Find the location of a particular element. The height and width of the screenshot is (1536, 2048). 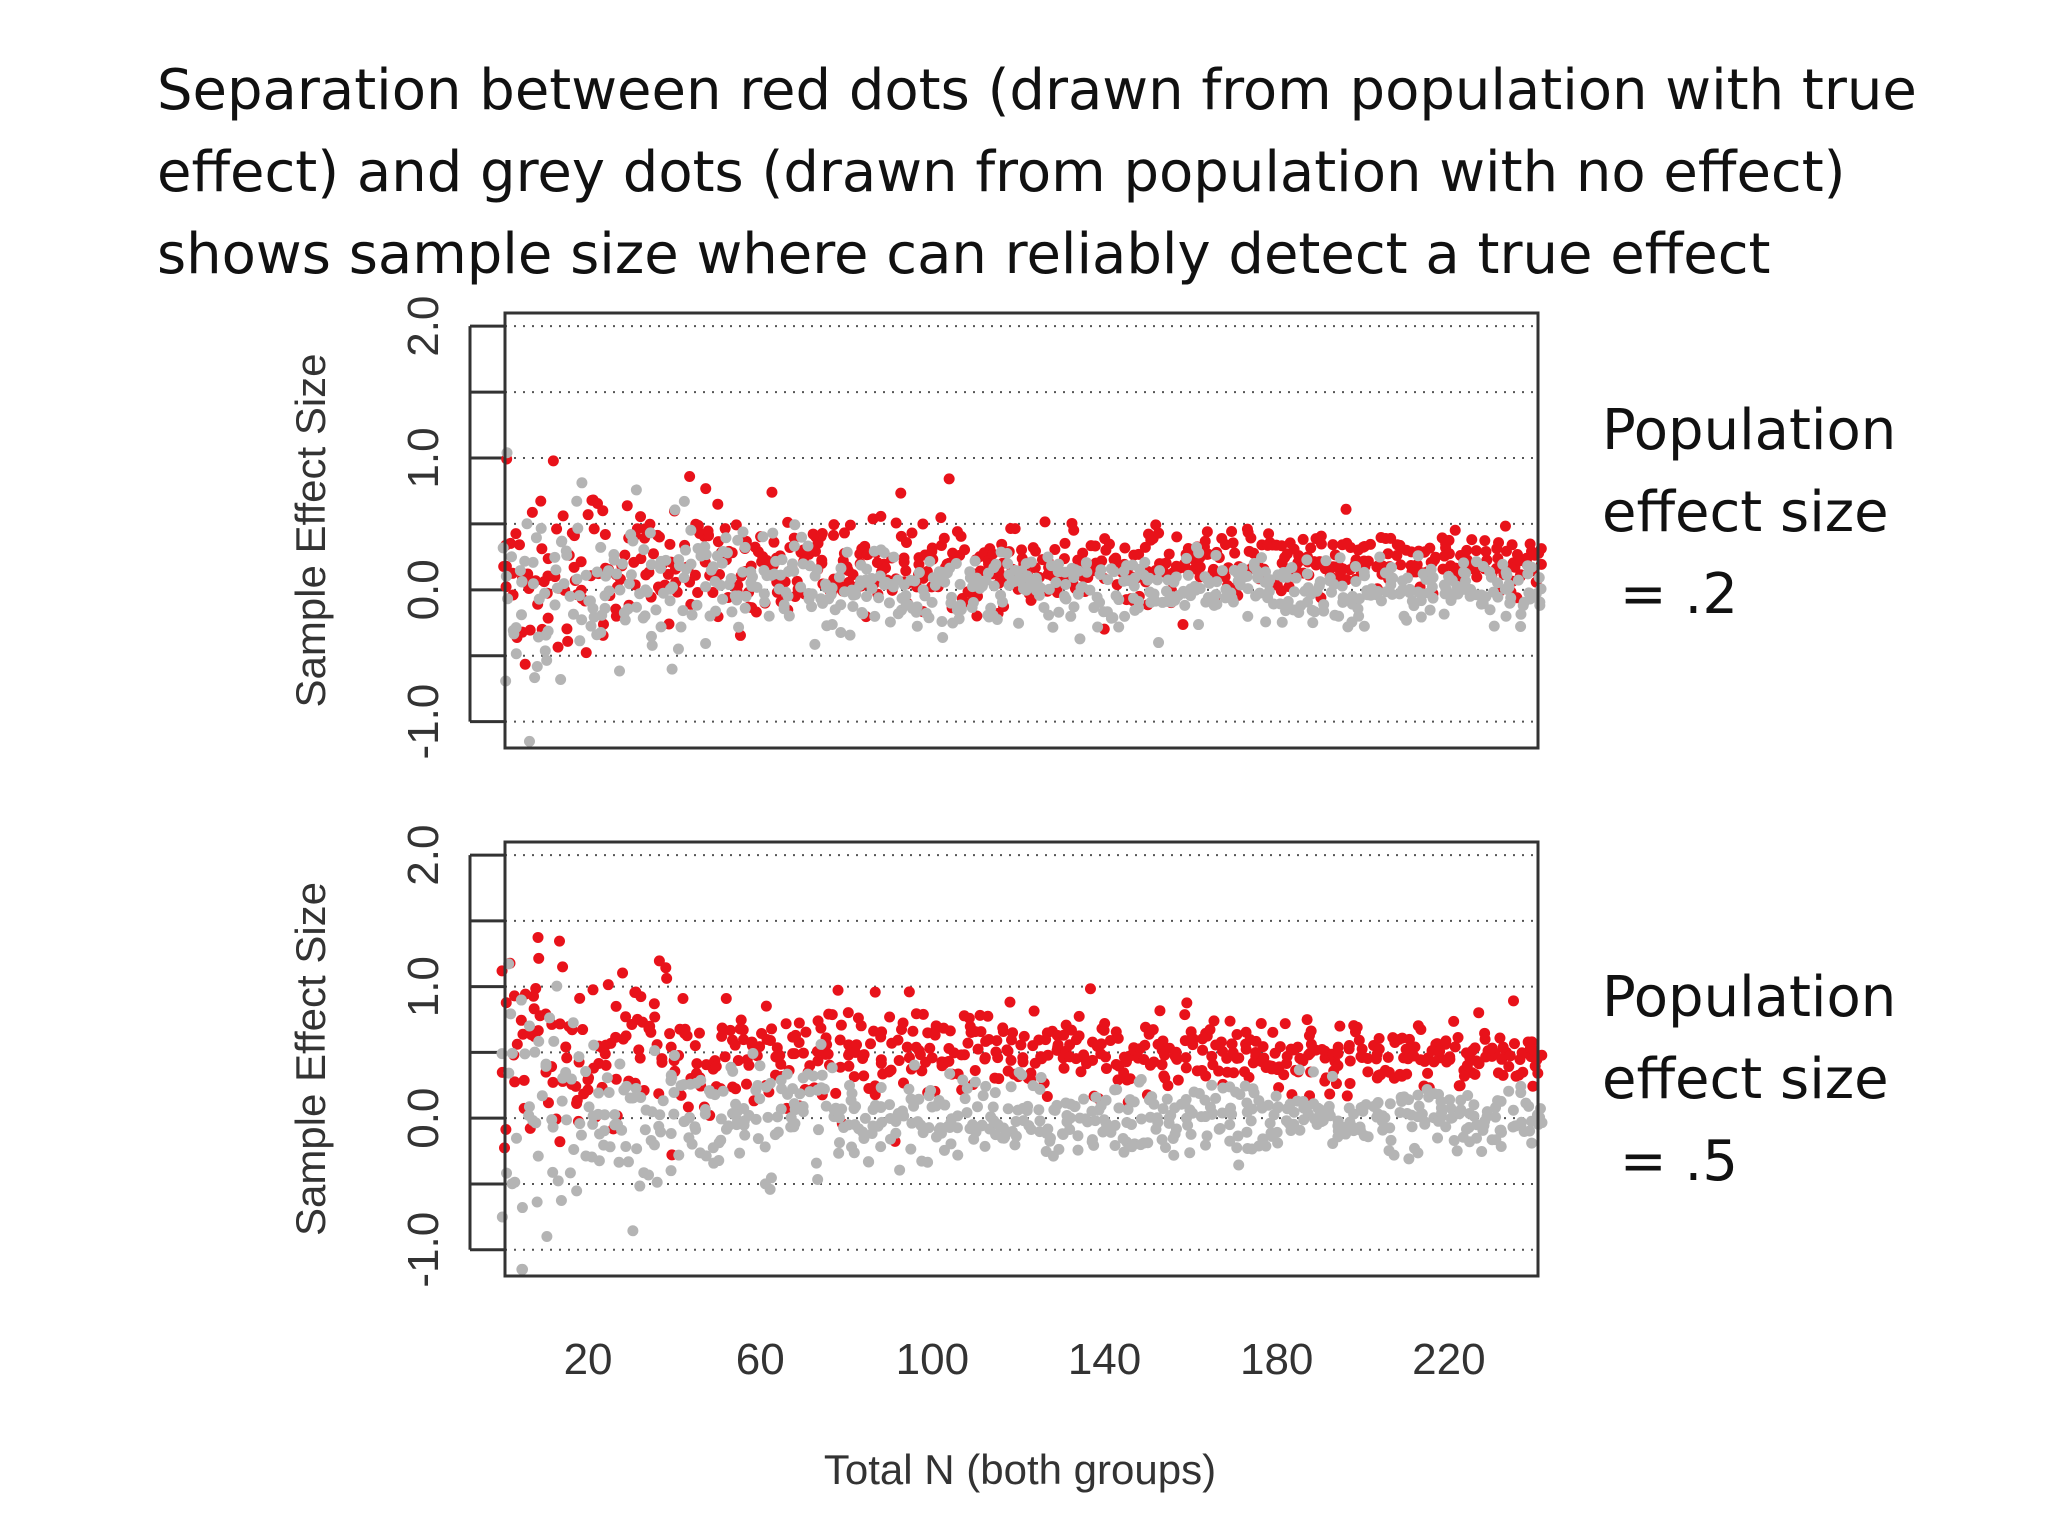

side-label-line: = .5 is located at coordinates (1670, 1161).